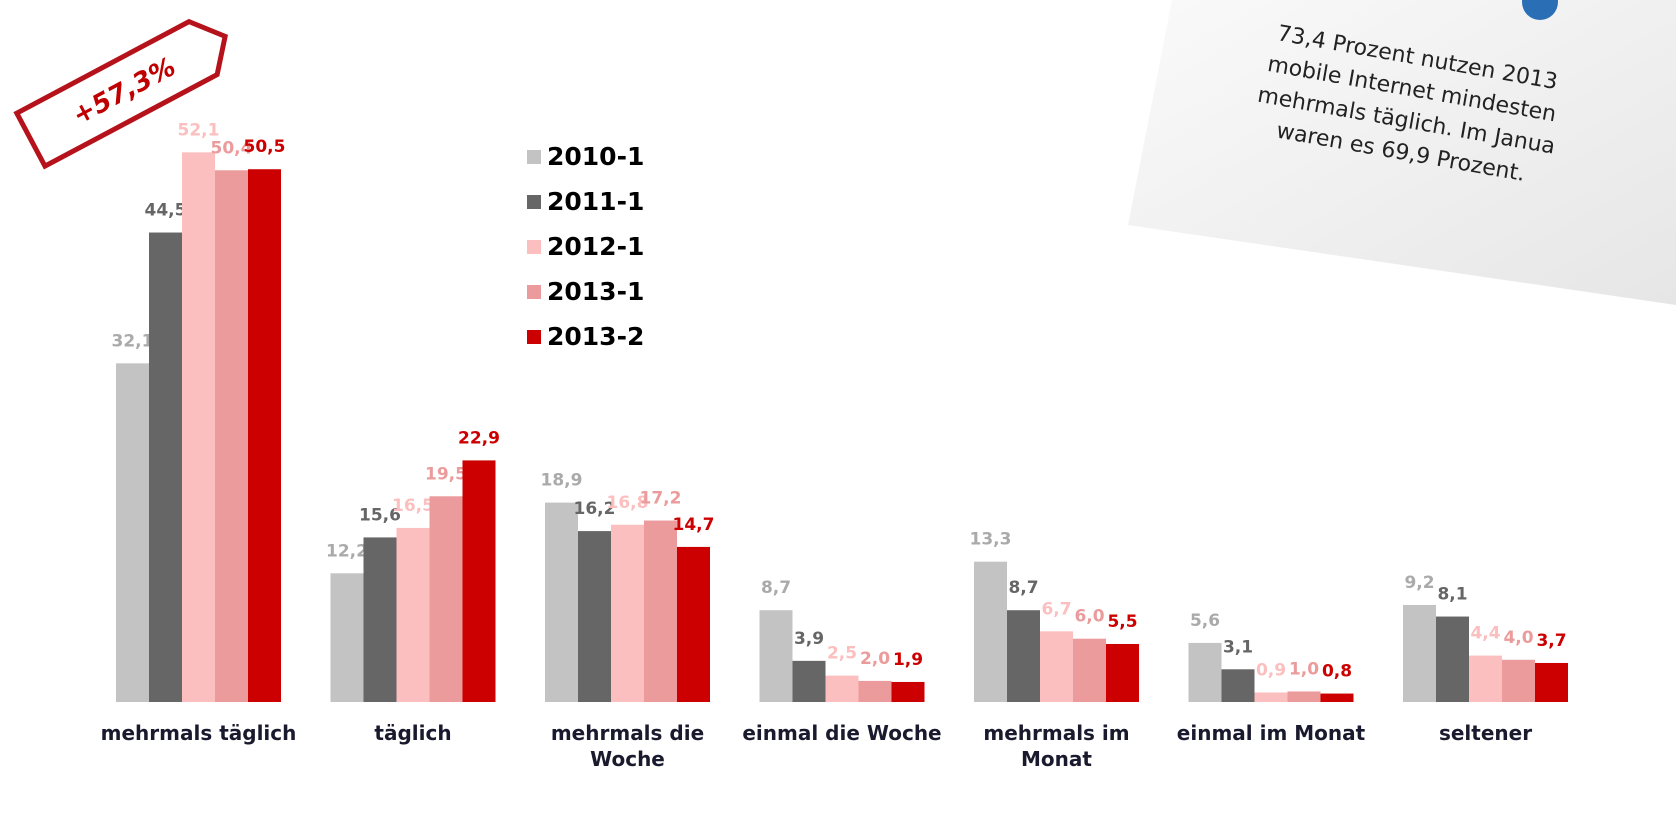 This screenshot has width=1676, height=822. What do you see at coordinates (1089, 617) in the screenshot?
I see `value-label: 6,0` at bounding box center [1089, 617].